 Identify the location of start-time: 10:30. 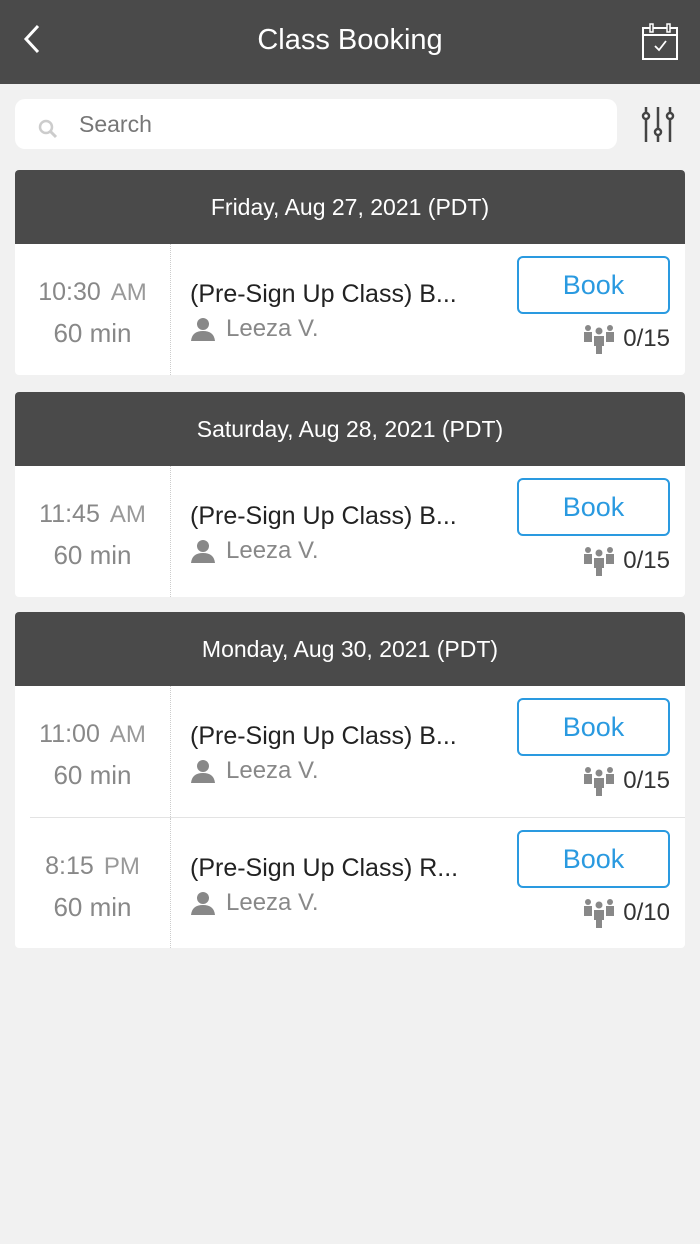
(69, 292).